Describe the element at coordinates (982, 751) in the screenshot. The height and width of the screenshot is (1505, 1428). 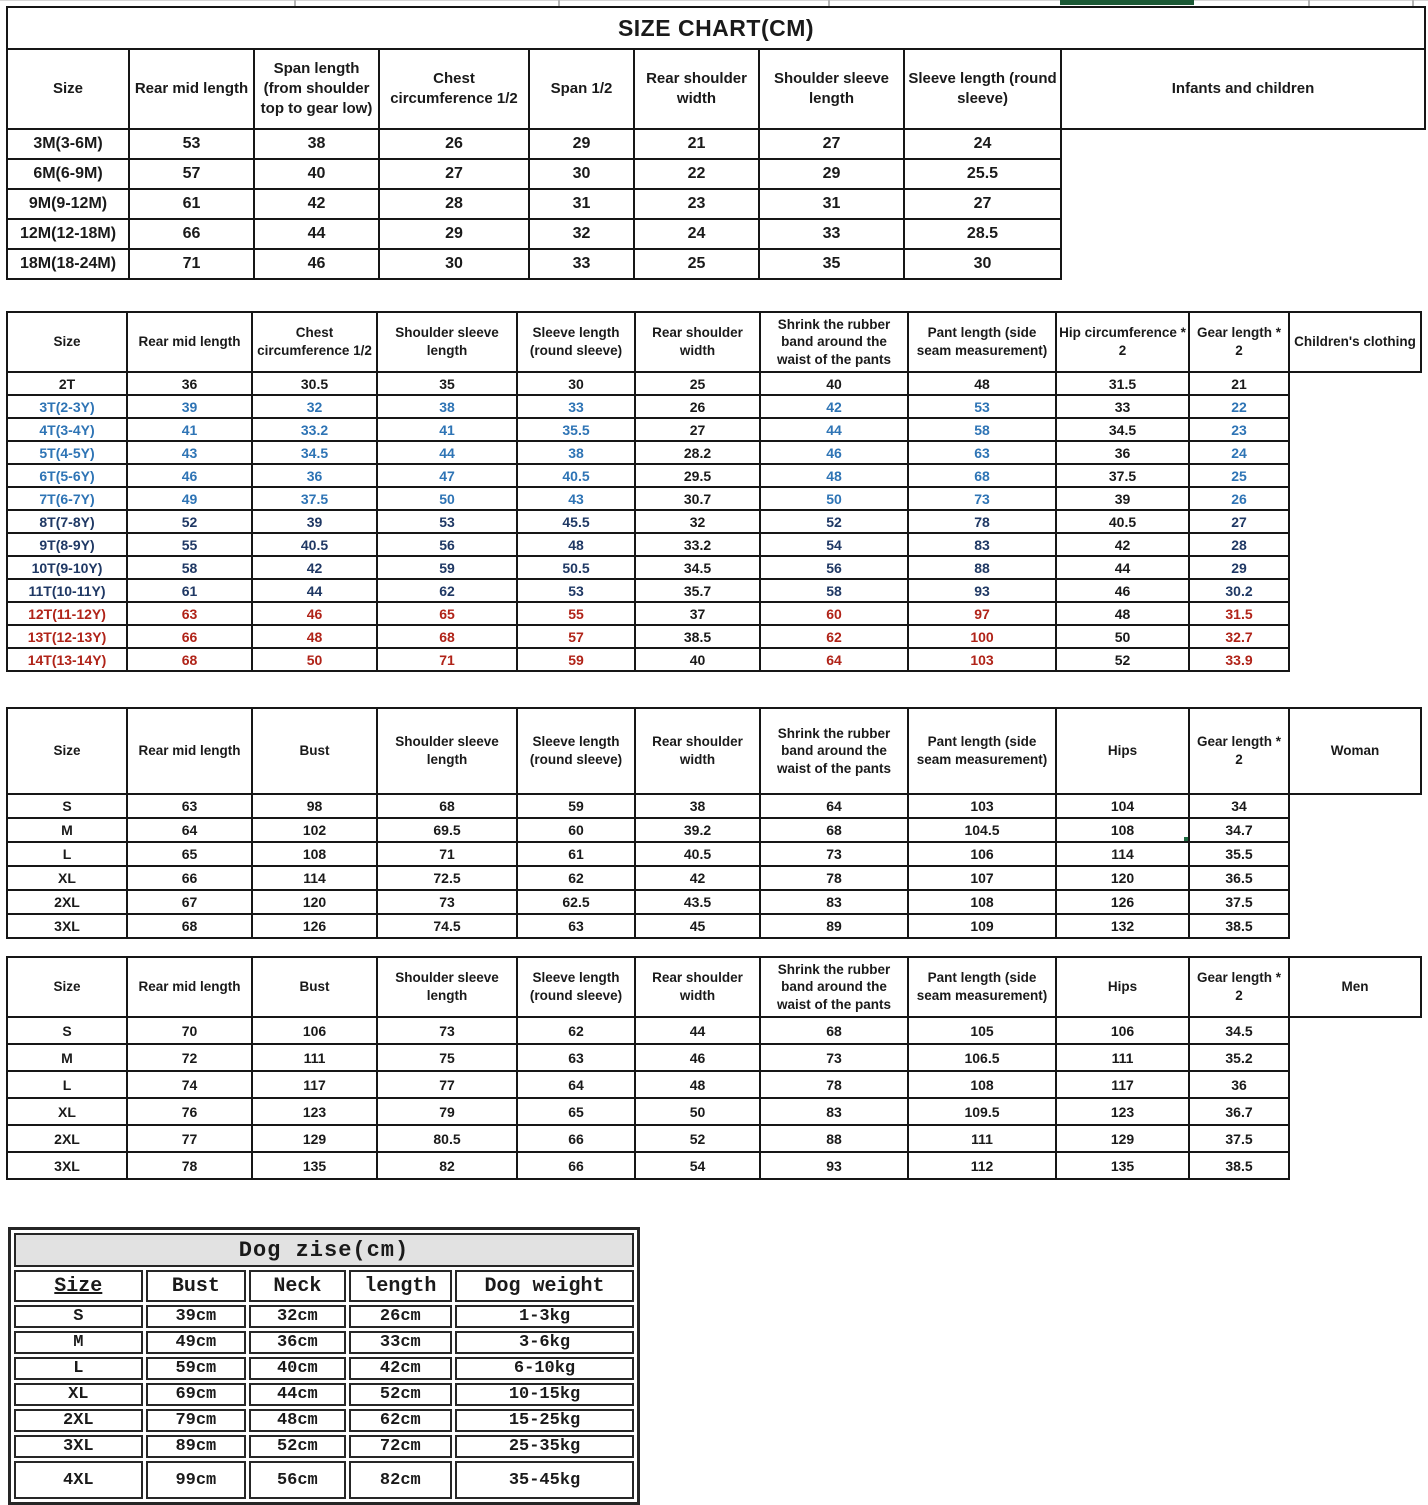
I see `column-header: Pant length (side seam measurement)` at that location.